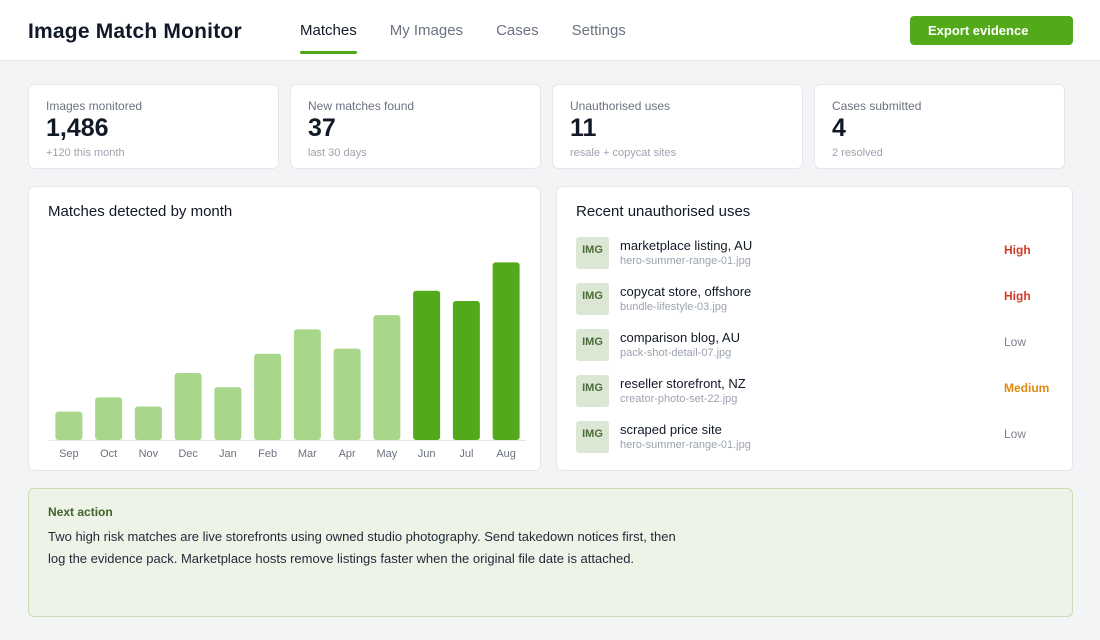  What do you see at coordinates (153, 126) in the screenshot?
I see `stat-card-images-monitored: Images monitored 1,486 +120 this month` at bounding box center [153, 126].